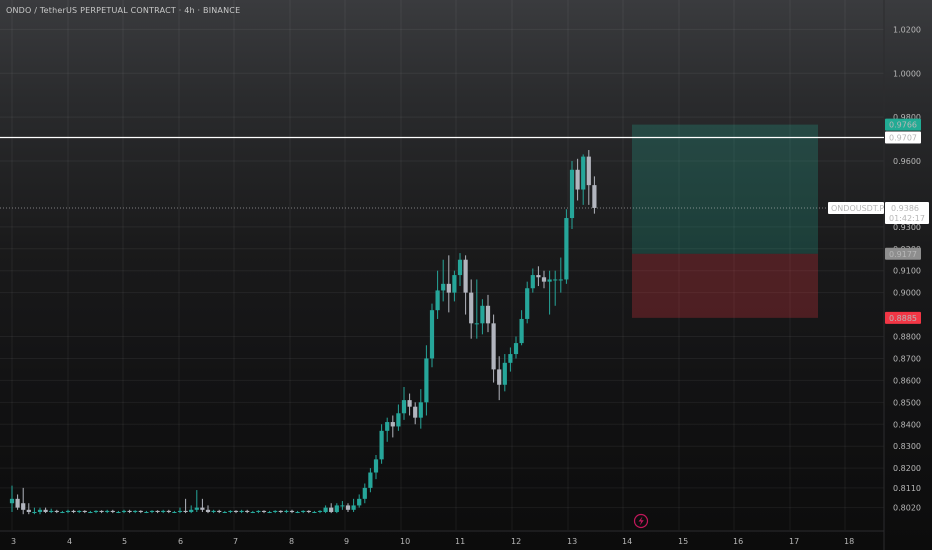  What do you see at coordinates (907, 271) in the screenshot?
I see `price-tick-label: 0.9100` at bounding box center [907, 271].